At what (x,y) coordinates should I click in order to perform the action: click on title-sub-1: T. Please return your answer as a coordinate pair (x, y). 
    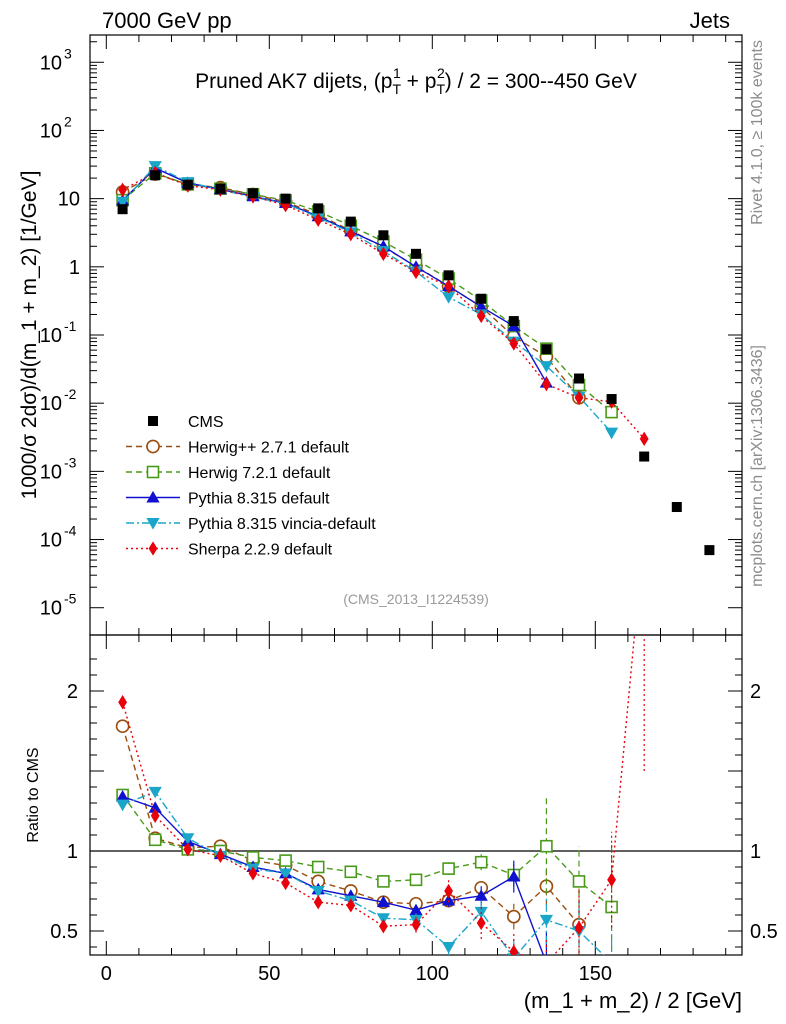
    Looking at the image, I should click on (396, 89).